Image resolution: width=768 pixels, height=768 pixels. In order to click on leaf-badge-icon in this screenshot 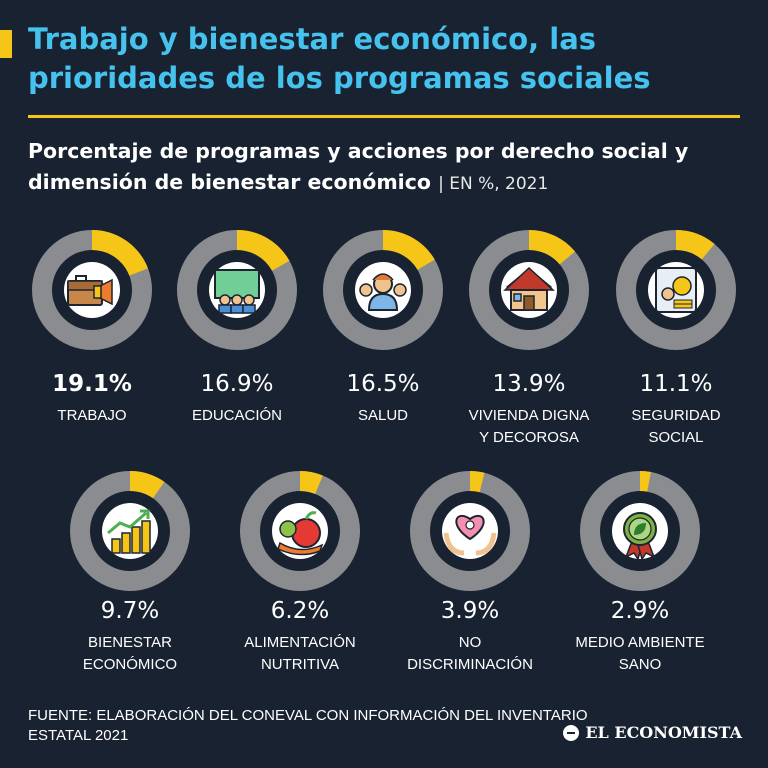, I will do `click(640, 536)`.